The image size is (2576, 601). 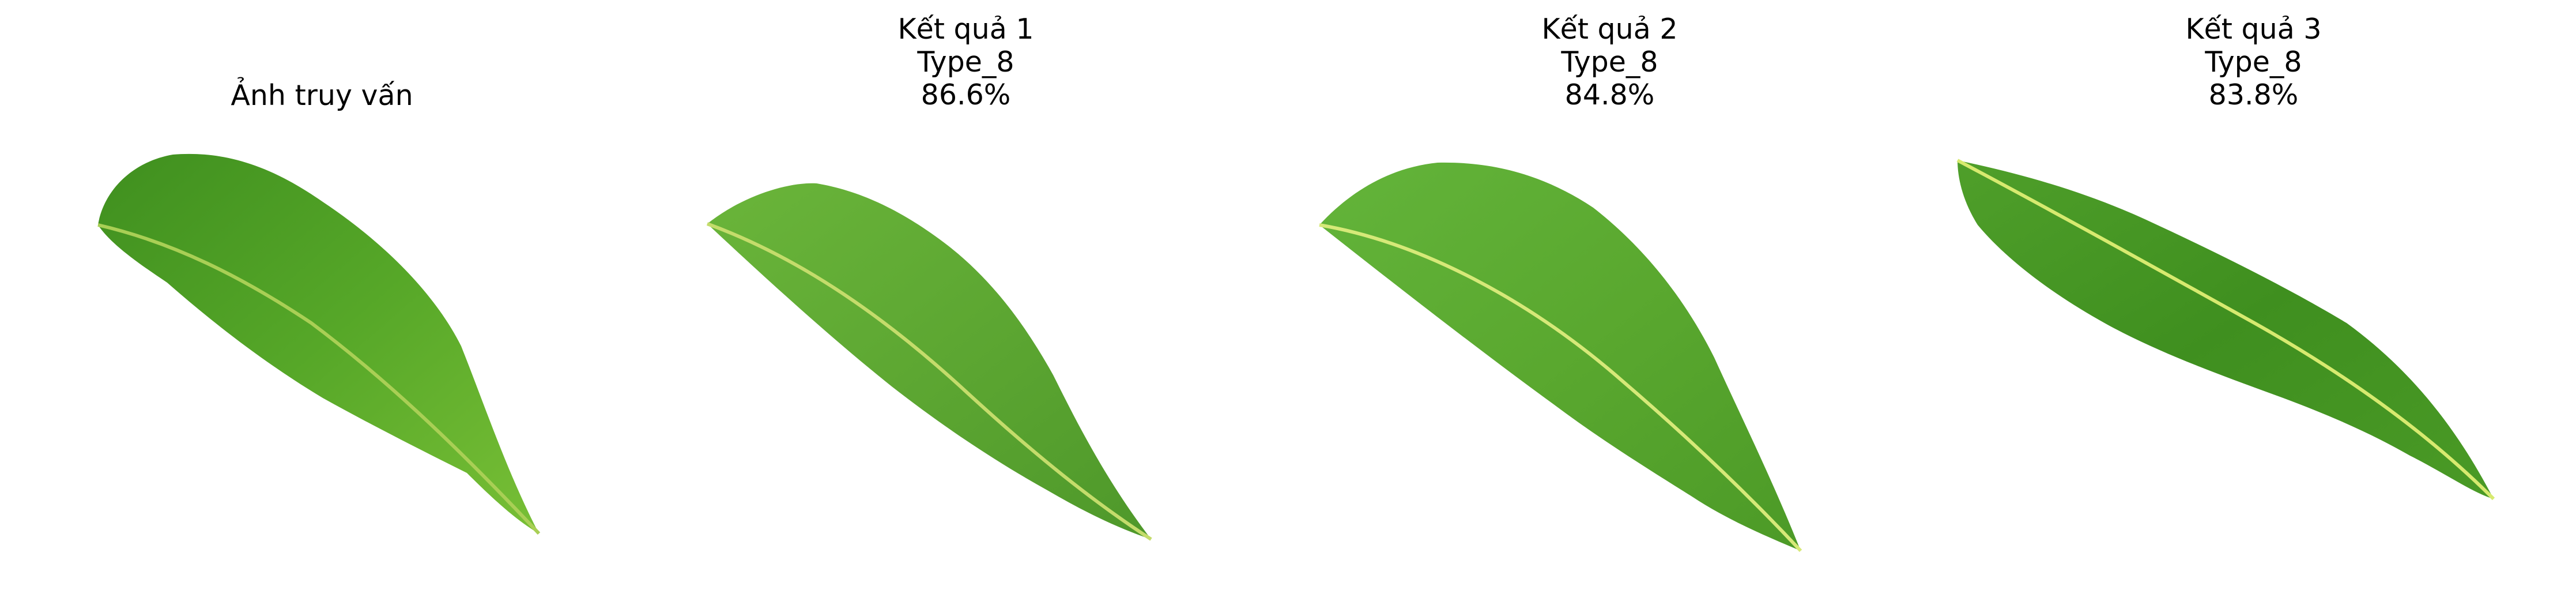 I want to click on result-2-title-block: Kết quả 2 Type_8 84.8%, so click(x=1610, y=62).